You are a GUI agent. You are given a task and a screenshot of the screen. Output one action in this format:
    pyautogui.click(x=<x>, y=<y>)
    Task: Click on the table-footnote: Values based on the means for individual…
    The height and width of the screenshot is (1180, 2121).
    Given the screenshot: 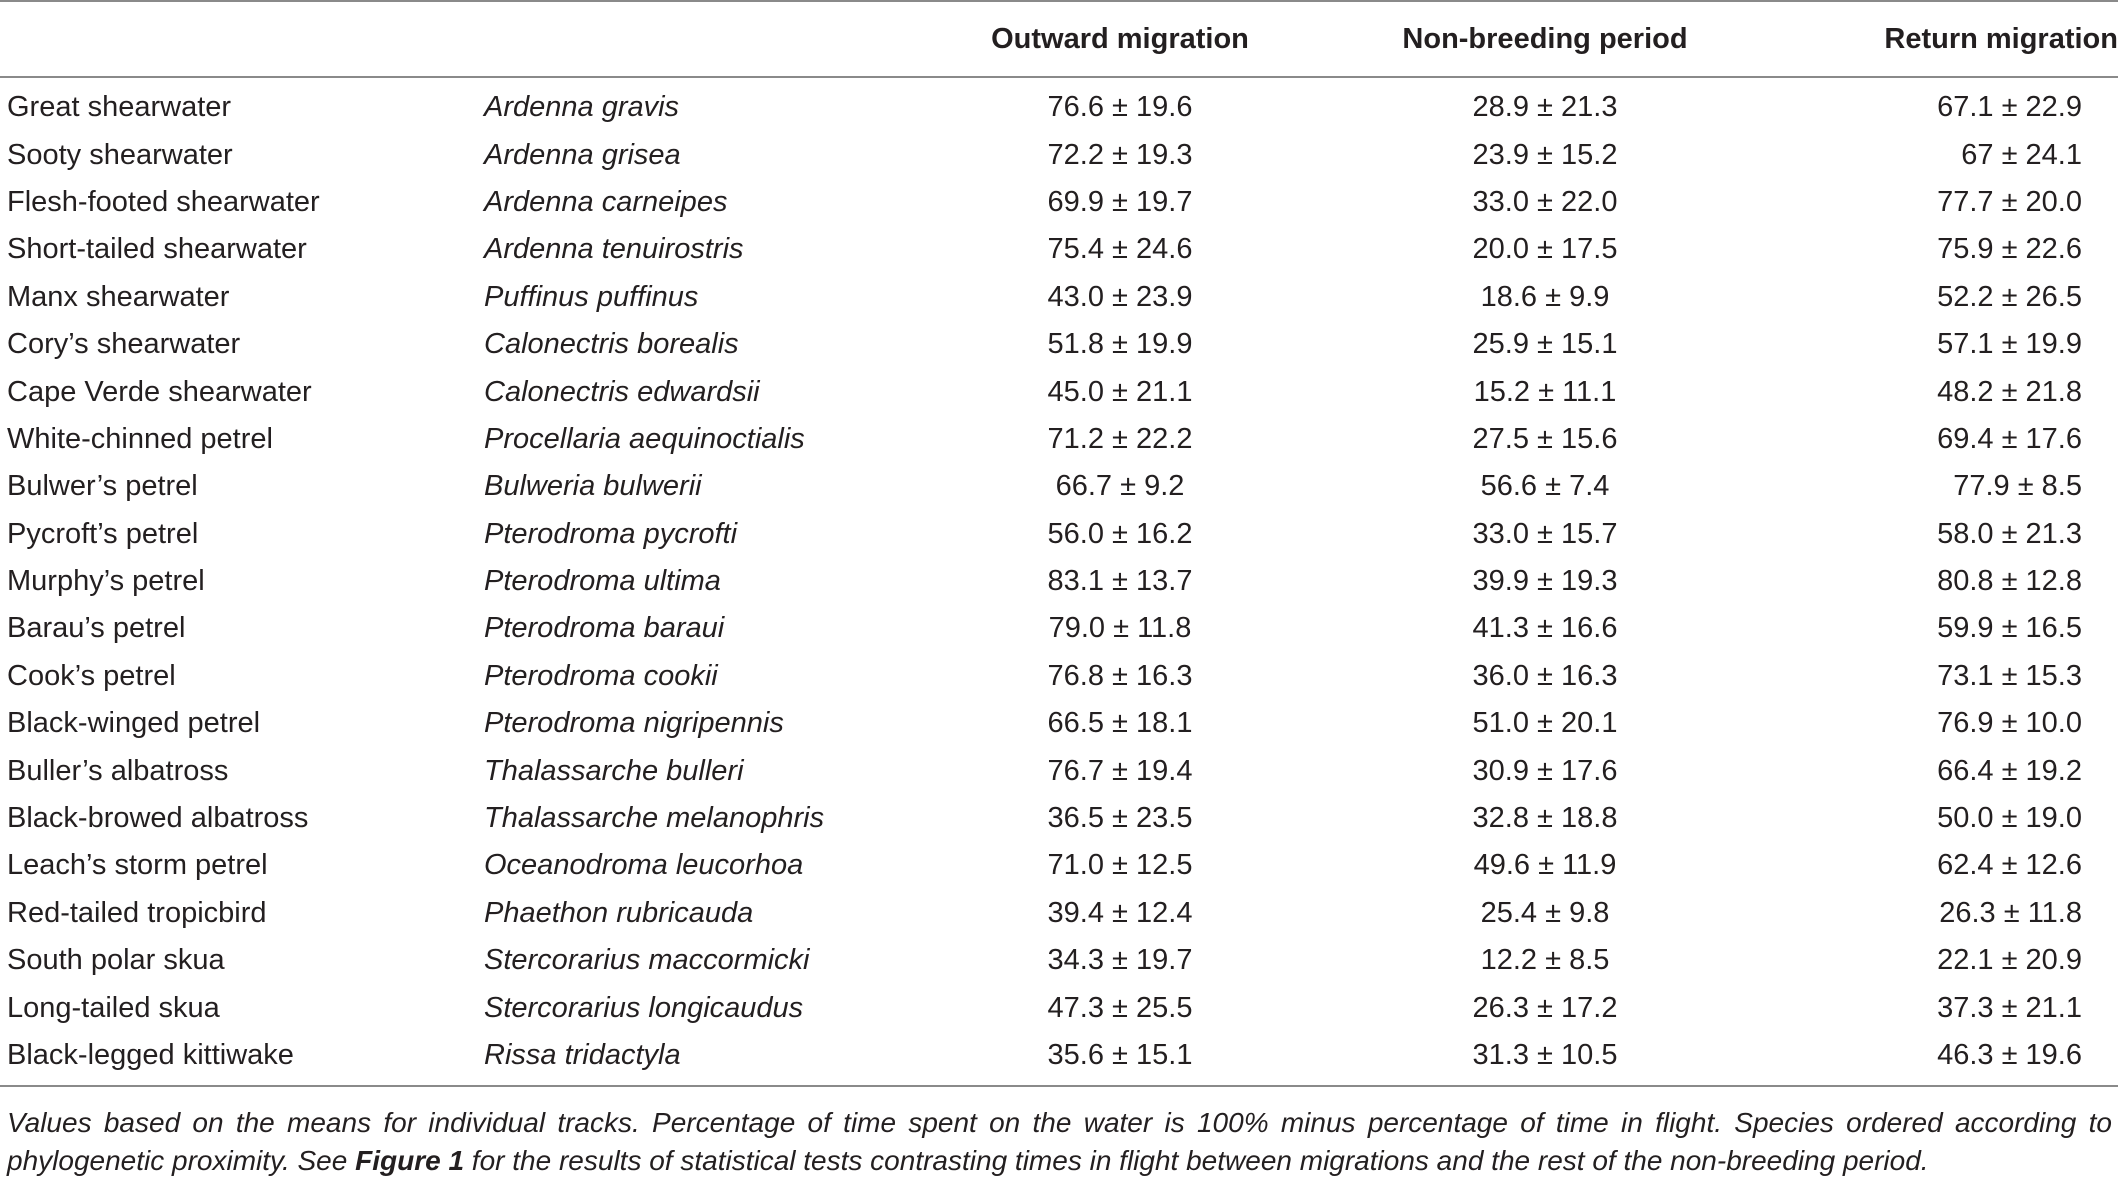 What is the action you would take?
    pyautogui.click(x=1059, y=1142)
    